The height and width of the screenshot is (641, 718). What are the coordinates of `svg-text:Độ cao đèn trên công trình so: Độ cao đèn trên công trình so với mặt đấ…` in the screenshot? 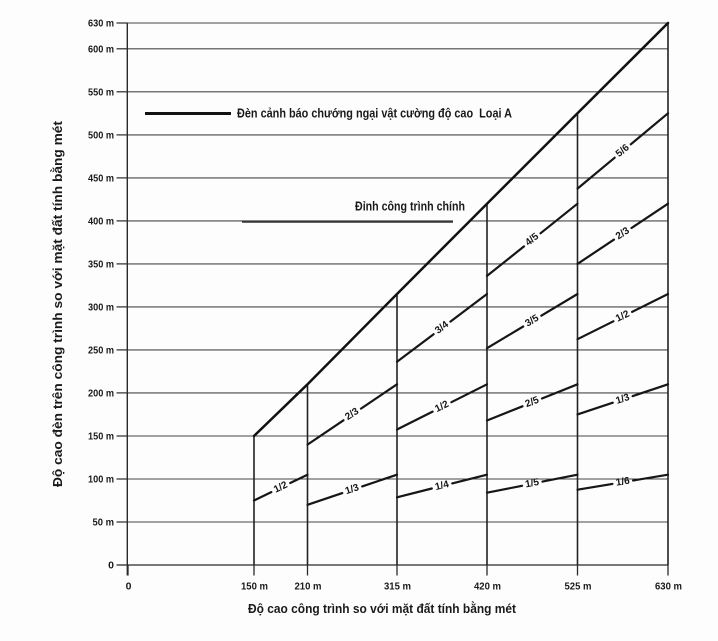 It's located at (57, 303).